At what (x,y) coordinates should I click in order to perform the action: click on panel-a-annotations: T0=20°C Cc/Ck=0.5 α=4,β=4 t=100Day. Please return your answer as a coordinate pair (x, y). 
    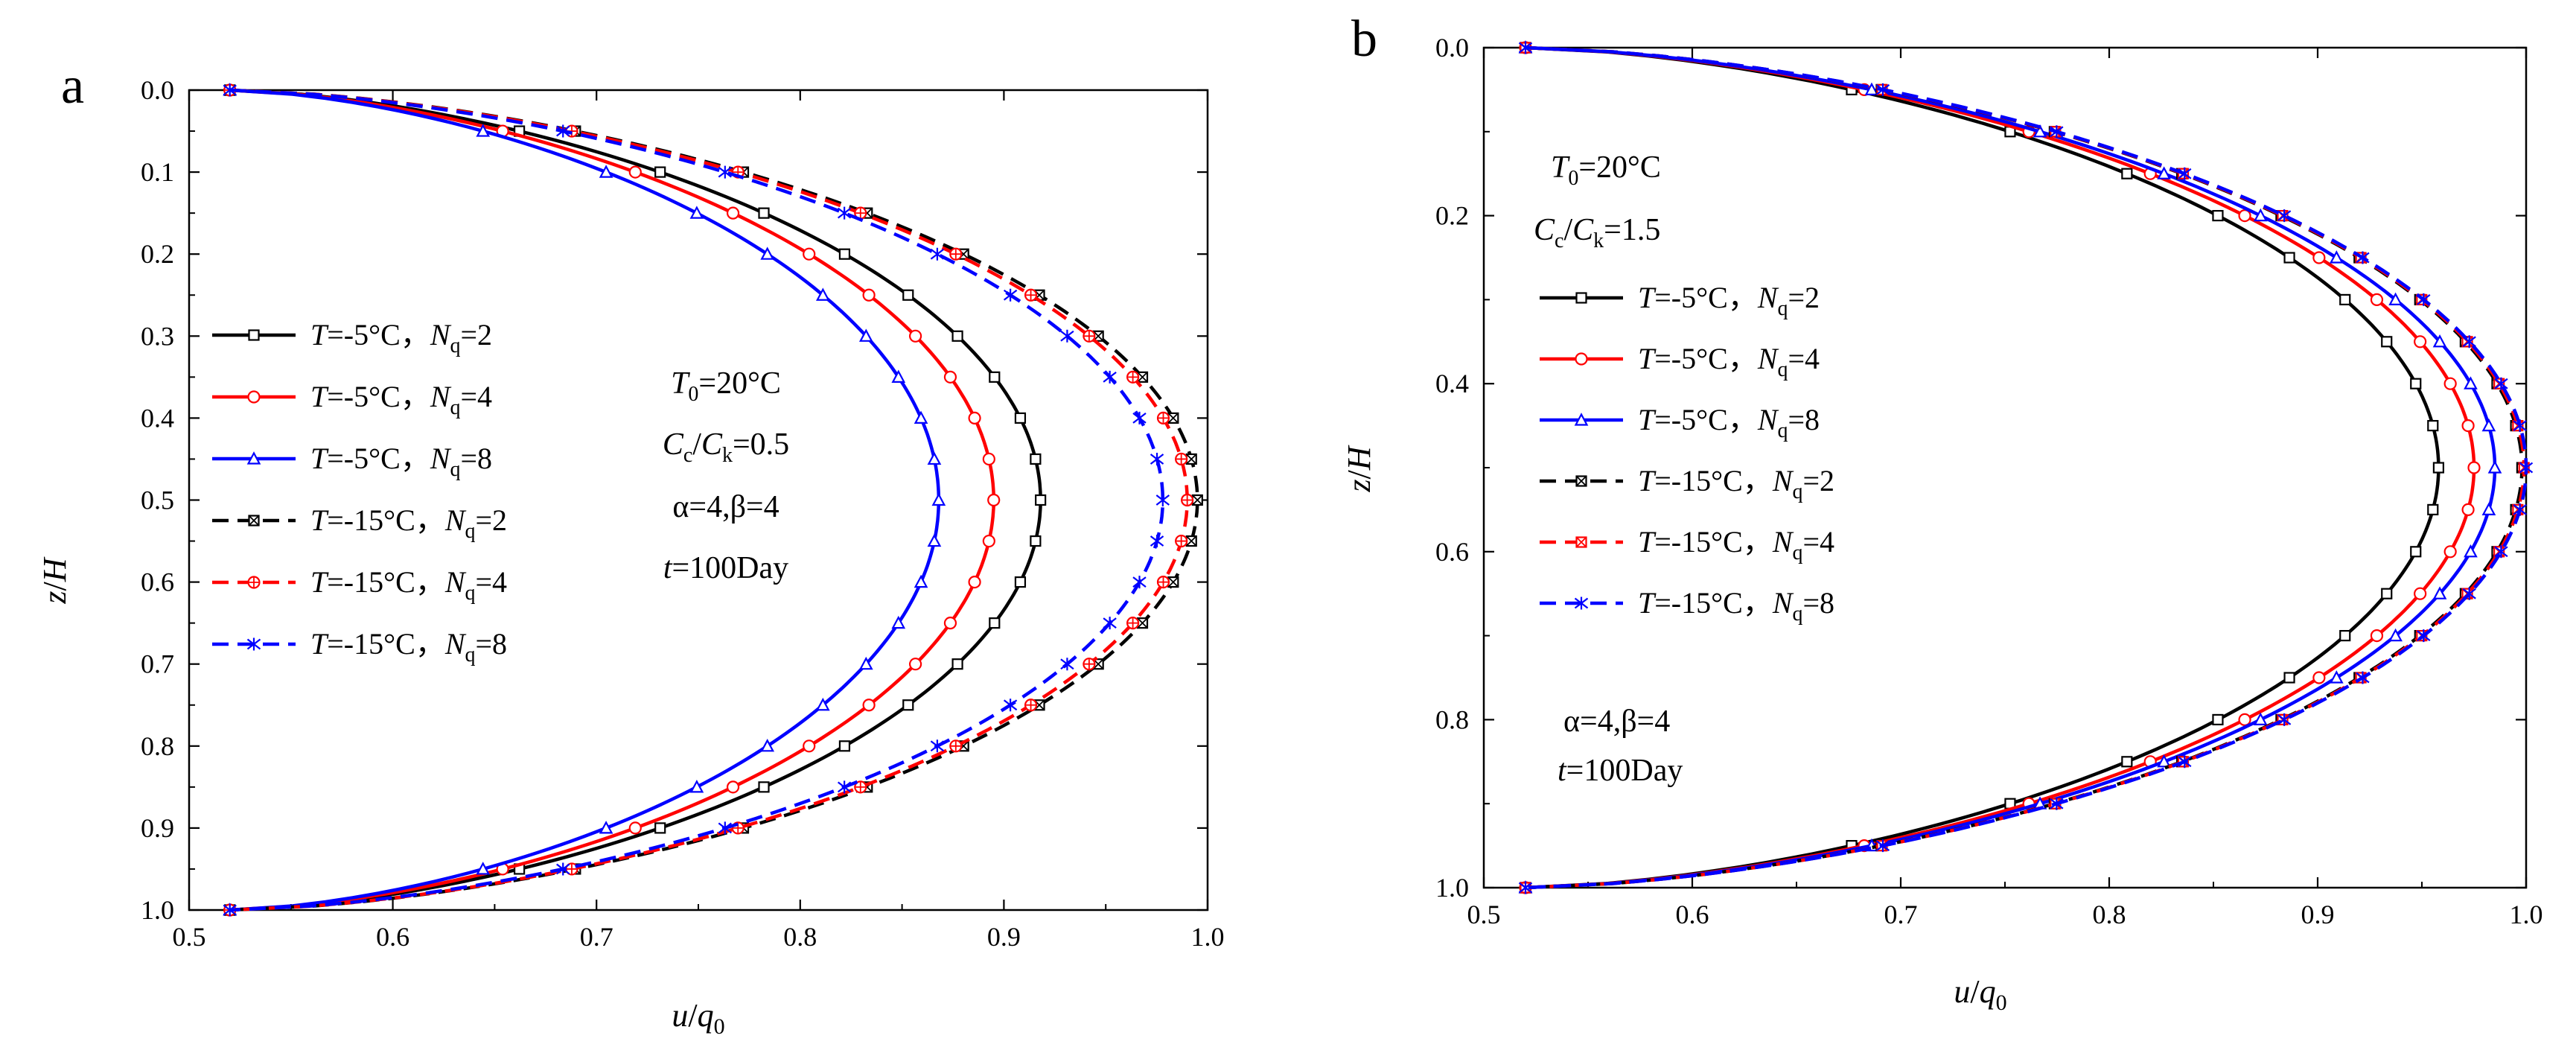
    Looking at the image, I should click on (726, 475).